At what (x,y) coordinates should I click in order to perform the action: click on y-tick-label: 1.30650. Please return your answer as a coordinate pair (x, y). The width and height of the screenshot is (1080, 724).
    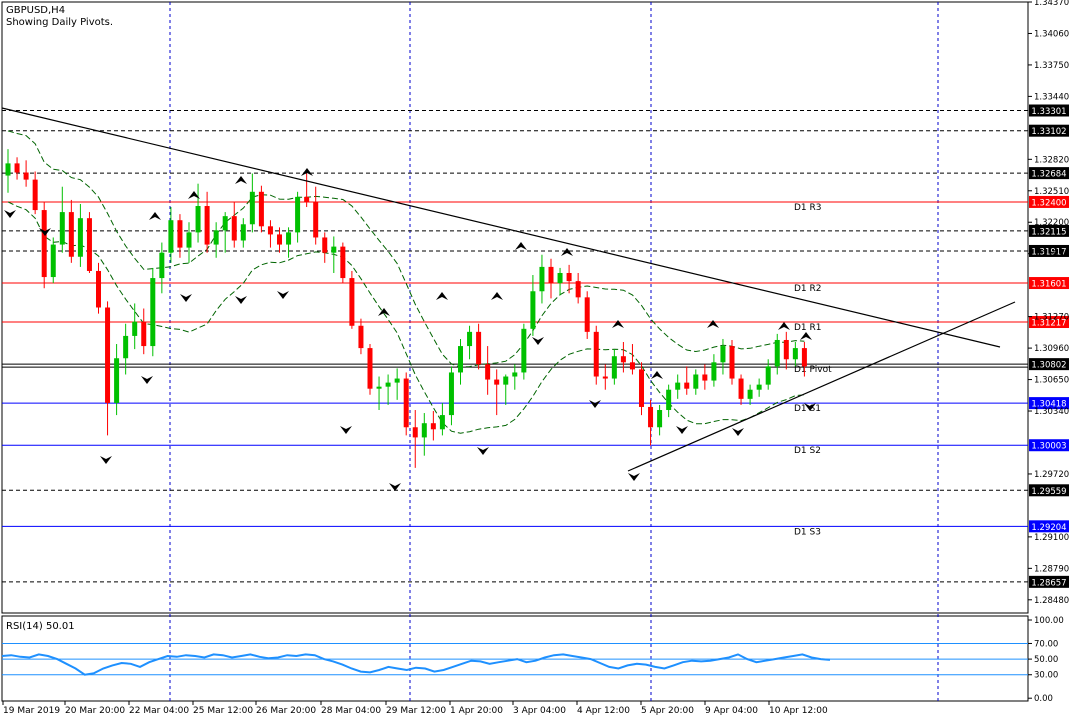
    Looking at the image, I should click on (1051, 381).